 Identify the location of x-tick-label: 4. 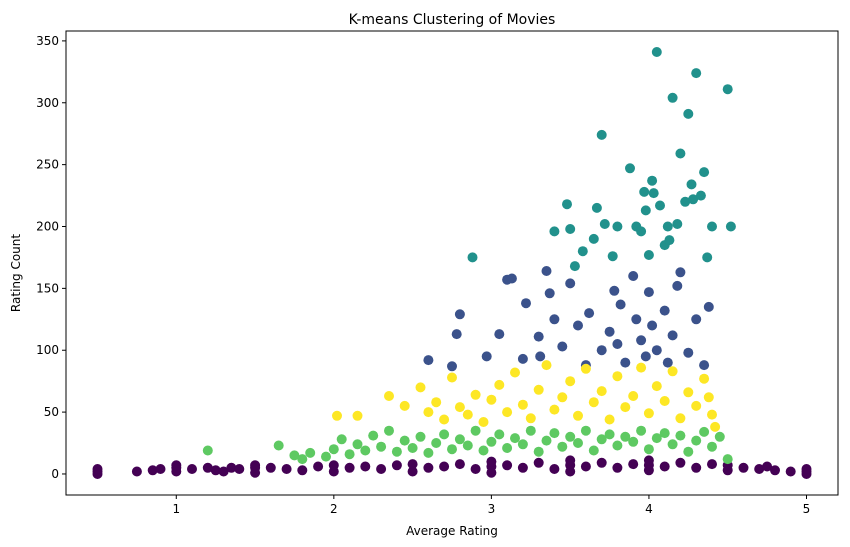
(649, 509).